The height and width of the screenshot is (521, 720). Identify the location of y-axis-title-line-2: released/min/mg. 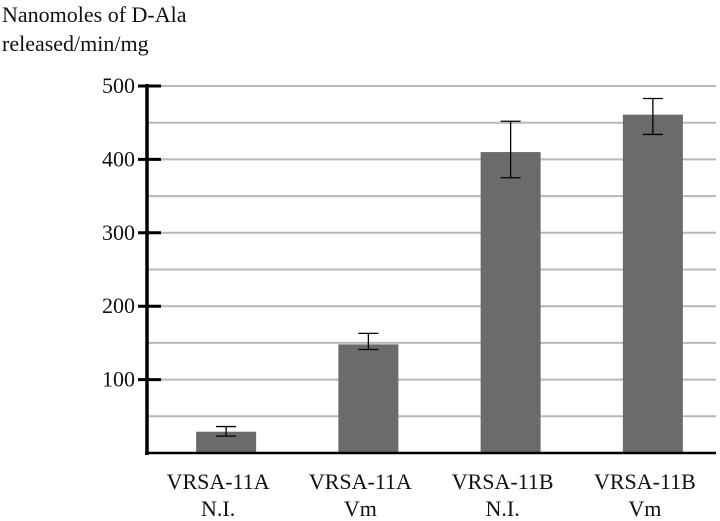
(75, 43).